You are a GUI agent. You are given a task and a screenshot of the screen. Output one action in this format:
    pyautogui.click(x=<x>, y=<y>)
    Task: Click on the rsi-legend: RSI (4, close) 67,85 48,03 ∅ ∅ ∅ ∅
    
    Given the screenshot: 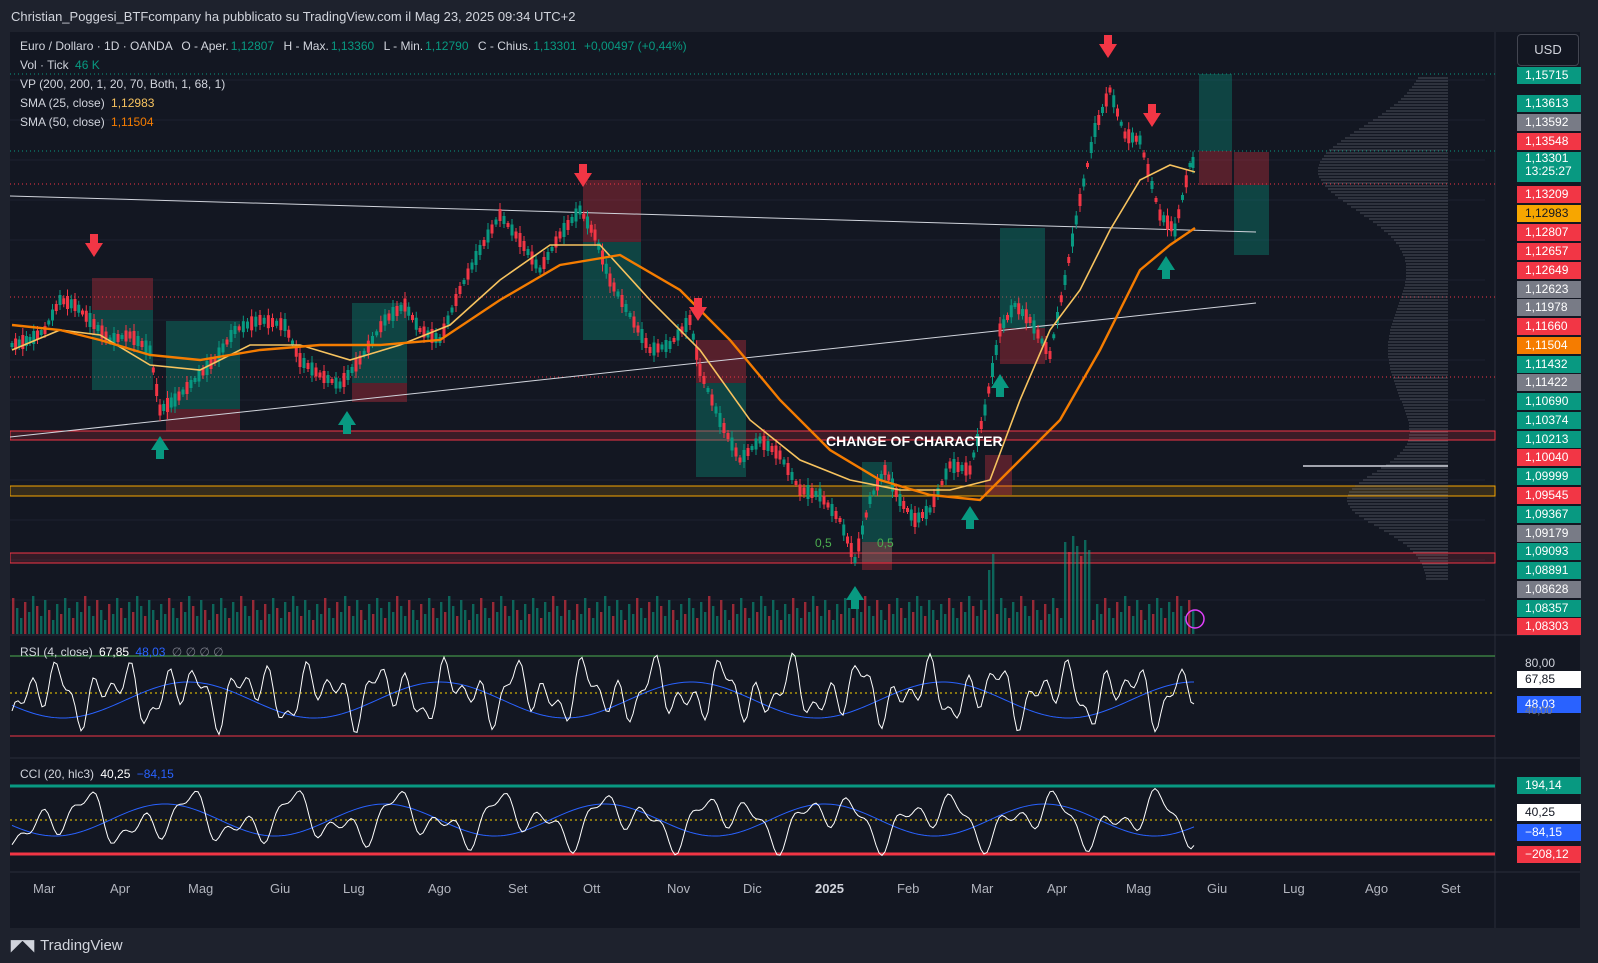 What is the action you would take?
    pyautogui.click(x=122, y=652)
    